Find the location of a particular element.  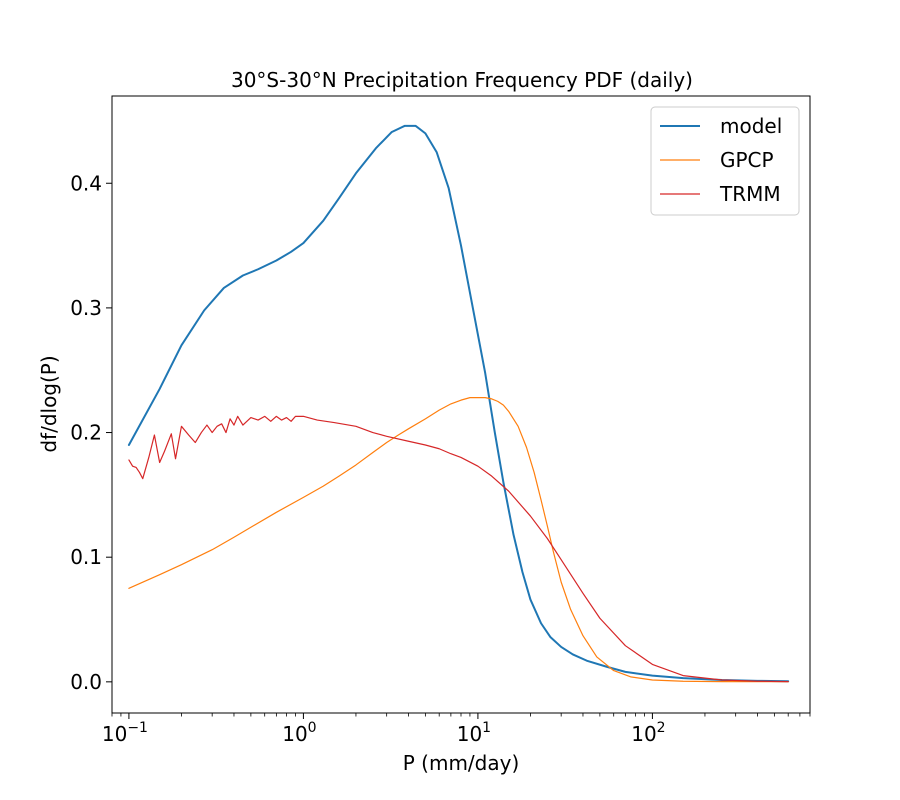

legend-label-trmm: TRMM is located at coordinates (750, 194).